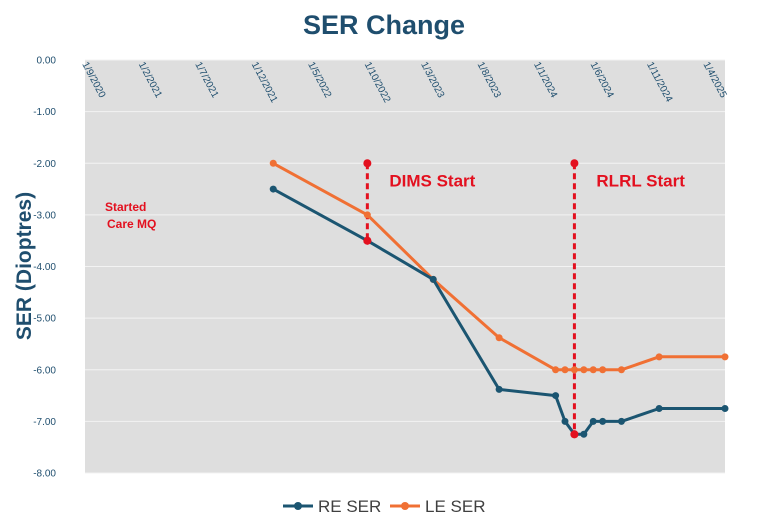  I want to click on marker-label: DIMS Start, so click(432, 180).